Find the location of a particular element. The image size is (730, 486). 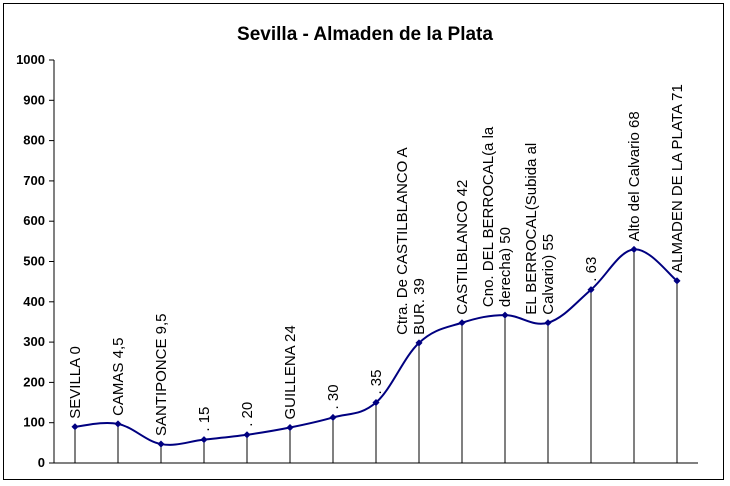

point-label: GUILLENA 24 is located at coordinates (290, 372).